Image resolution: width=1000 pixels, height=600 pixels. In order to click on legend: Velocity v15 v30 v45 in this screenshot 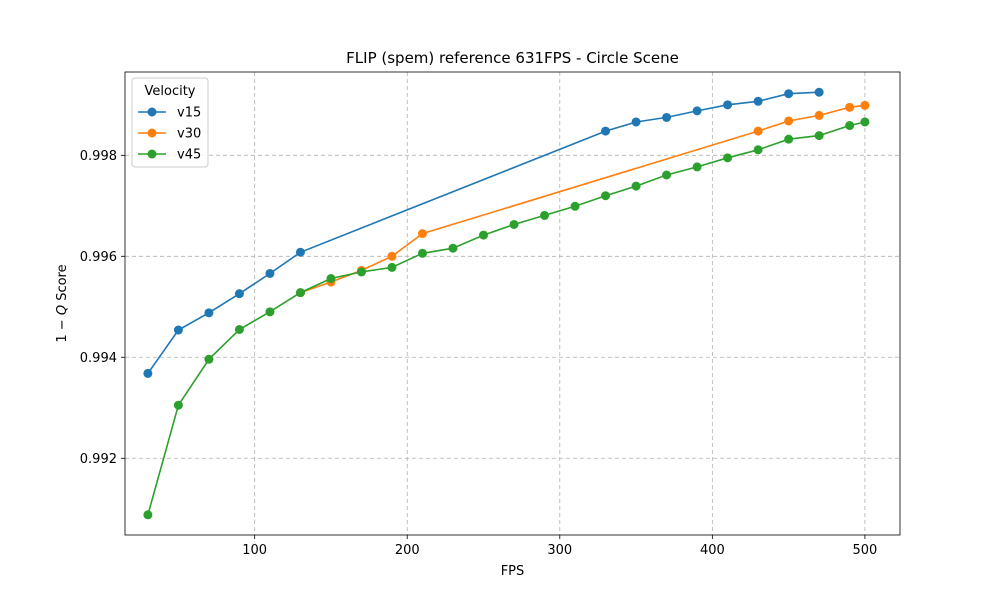, I will do `click(170, 122)`.